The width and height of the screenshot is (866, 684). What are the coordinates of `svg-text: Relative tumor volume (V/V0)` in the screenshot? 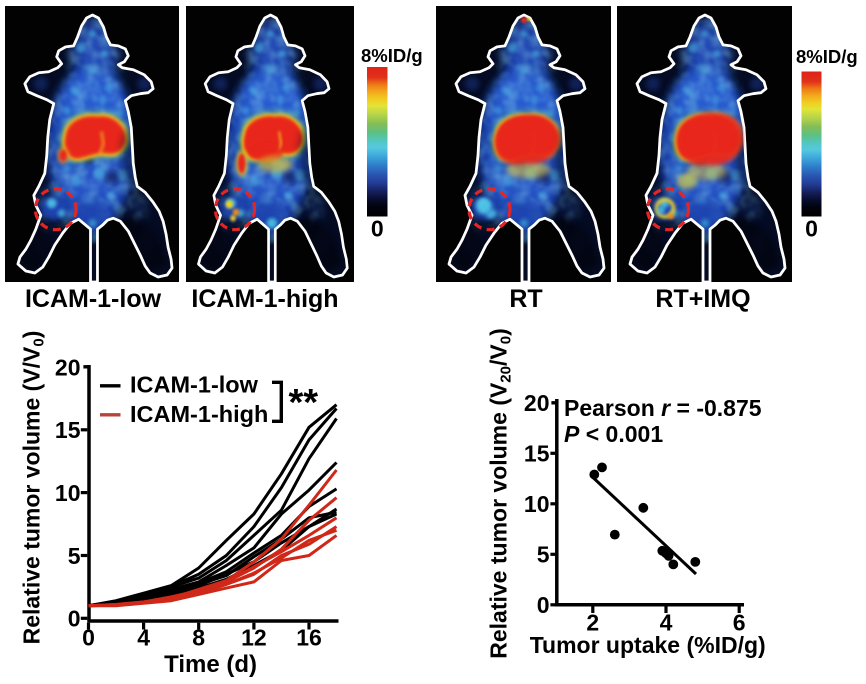 It's located at (33, 488).